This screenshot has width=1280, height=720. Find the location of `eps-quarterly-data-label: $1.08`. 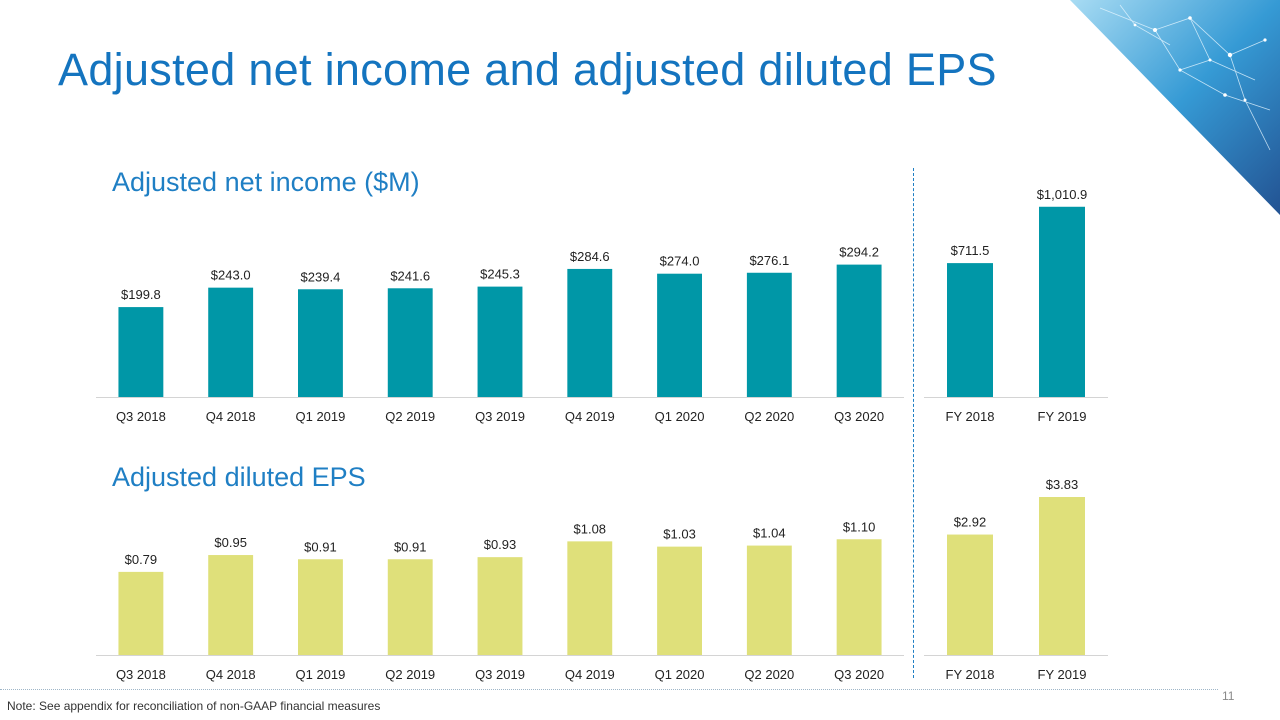

eps-quarterly-data-label: $1.08 is located at coordinates (590, 528).